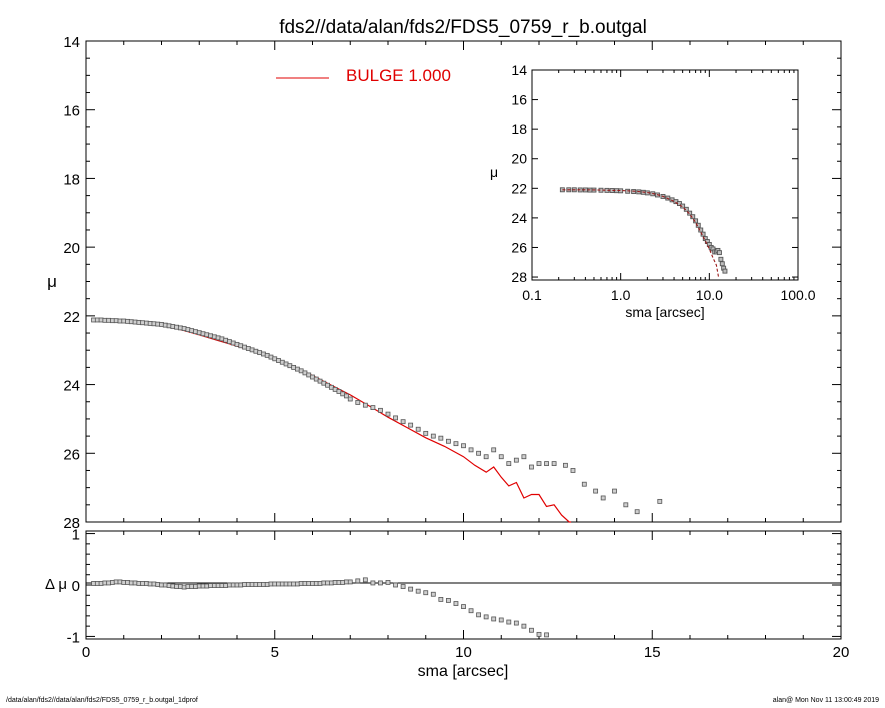 This screenshot has height=708, width=885. I want to click on residual-series, so click(320, 607).